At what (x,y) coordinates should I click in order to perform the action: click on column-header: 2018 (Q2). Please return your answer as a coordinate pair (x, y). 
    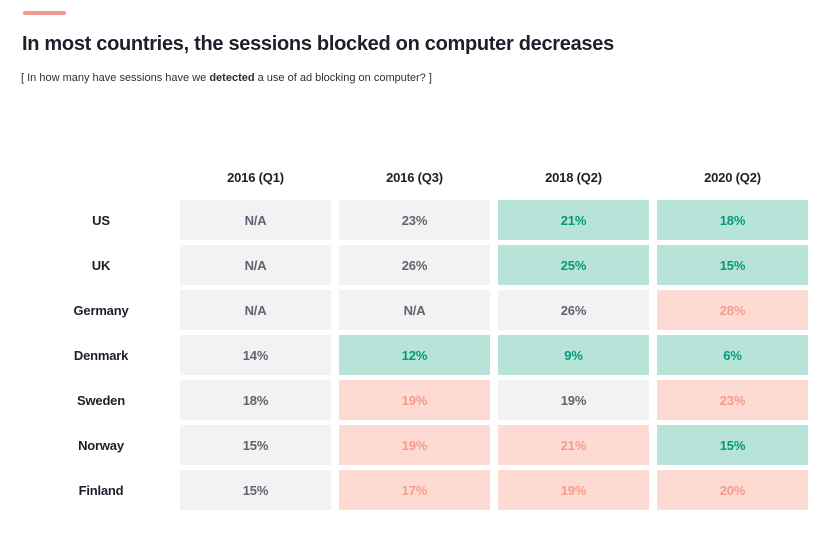
    Looking at the image, I should click on (573, 177).